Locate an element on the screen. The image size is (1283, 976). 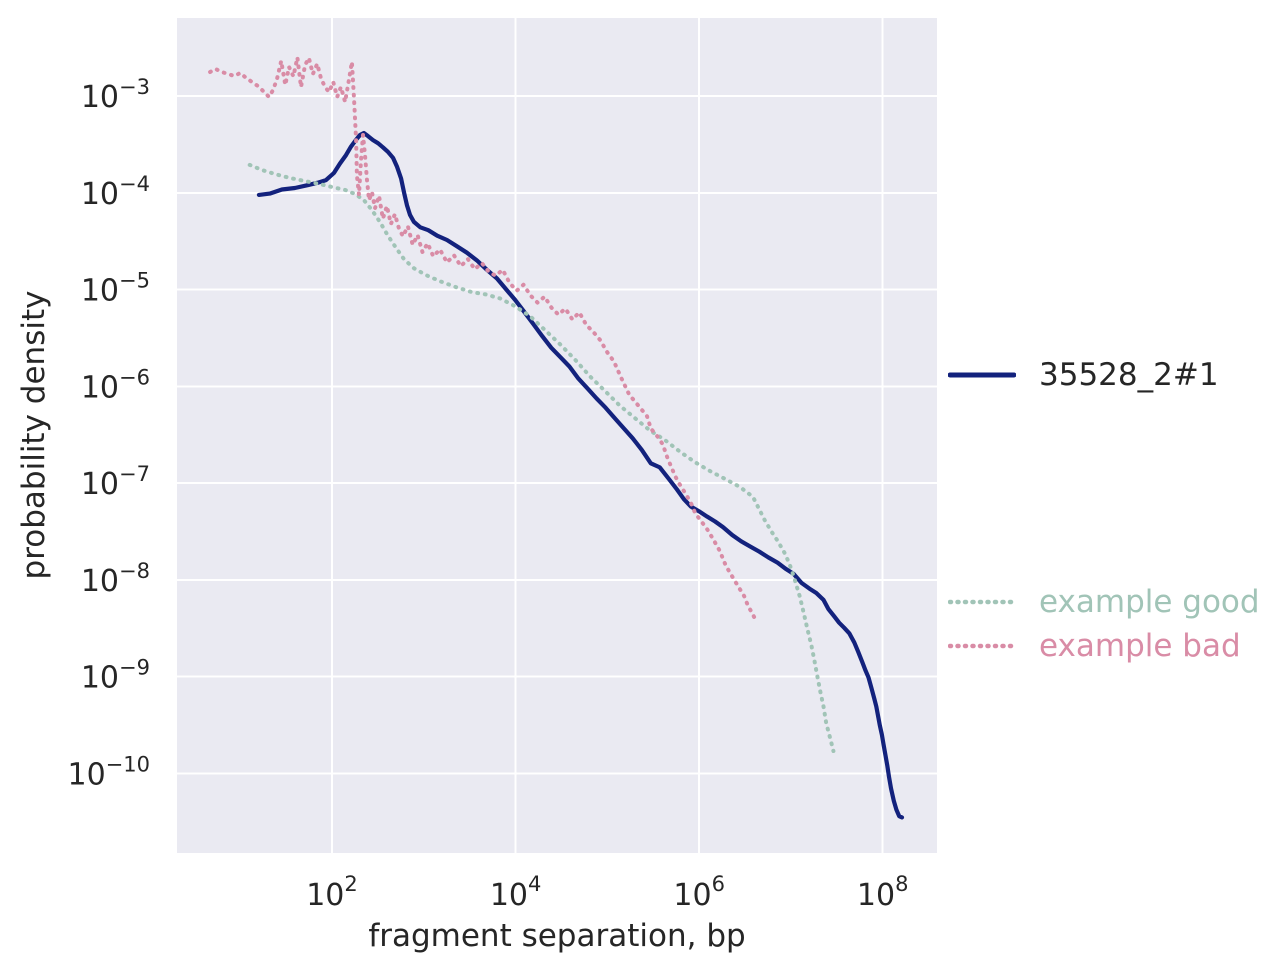
legend-line-sample-solid is located at coordinates (982, 375).